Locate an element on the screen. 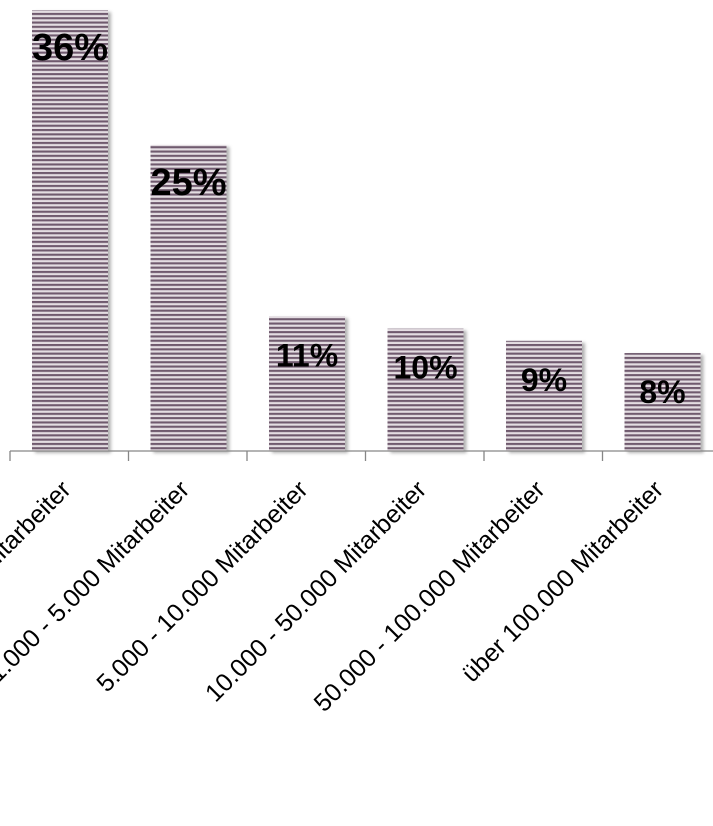  value-label-5: 9% is located at coordinates (544, 380).